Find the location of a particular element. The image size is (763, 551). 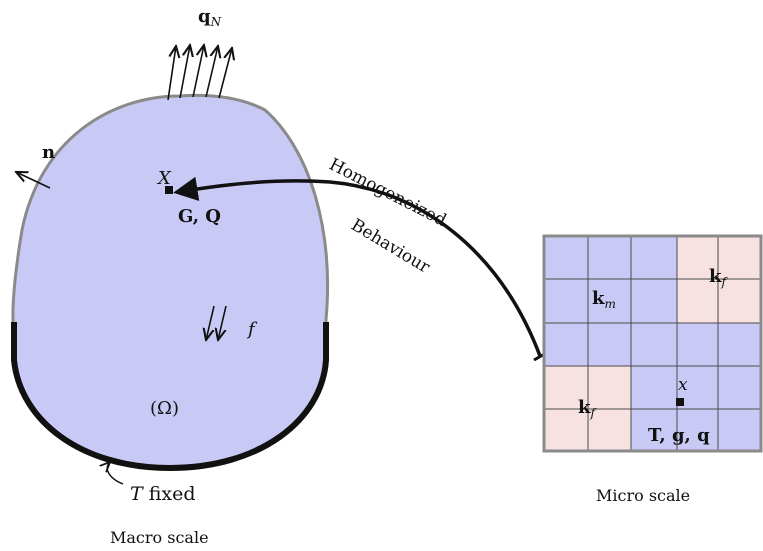

micro-border is located at coordinates (652, 343).